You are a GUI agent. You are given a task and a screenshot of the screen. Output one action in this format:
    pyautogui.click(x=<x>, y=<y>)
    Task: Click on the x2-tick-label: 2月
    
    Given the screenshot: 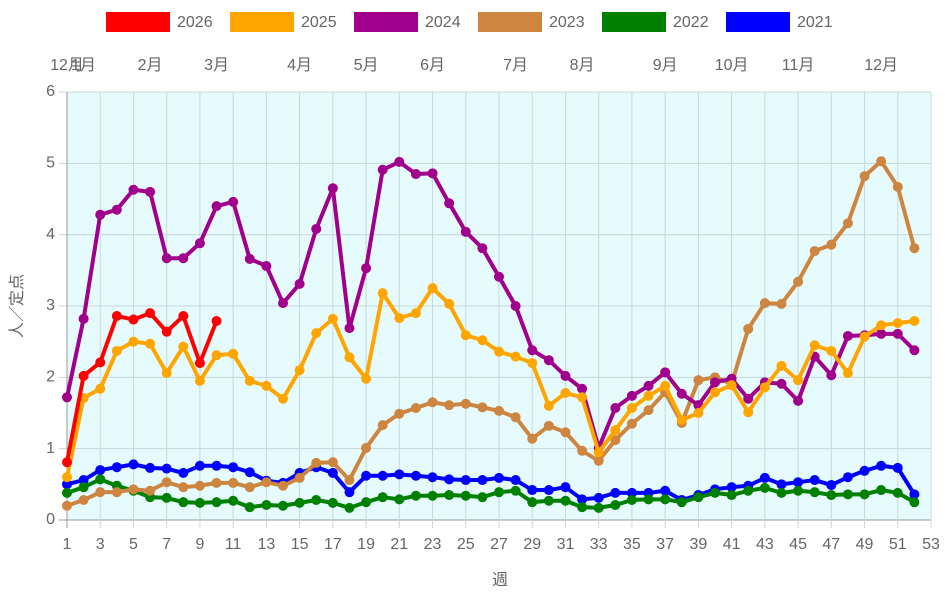 What is the action you would take?
    pyautogui.click(x=150, y=65)
    